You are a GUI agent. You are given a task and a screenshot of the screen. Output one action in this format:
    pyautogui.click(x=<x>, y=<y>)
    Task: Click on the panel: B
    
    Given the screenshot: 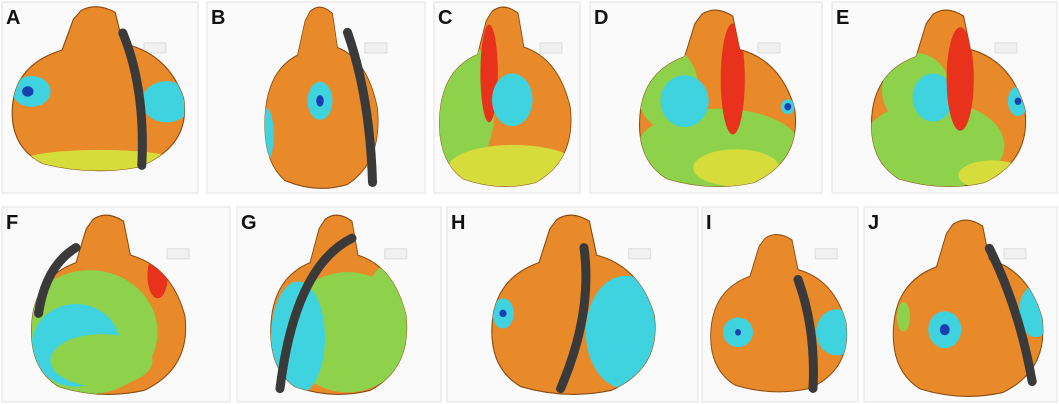 What is the action you would take?
    pyautogui.click(x=316, y=97)
    